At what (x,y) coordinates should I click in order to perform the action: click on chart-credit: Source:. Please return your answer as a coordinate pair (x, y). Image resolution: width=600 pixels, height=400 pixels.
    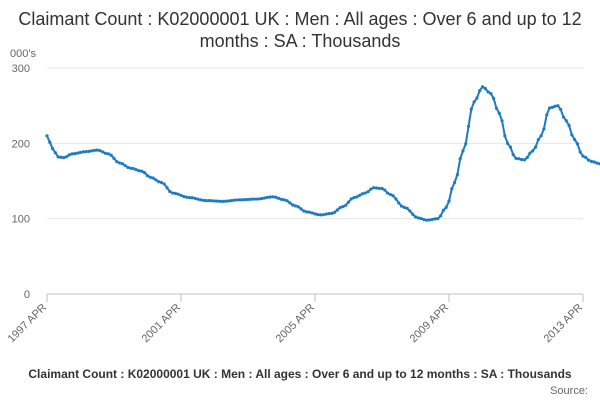
    Looking at the image, I should click on (569, 391).